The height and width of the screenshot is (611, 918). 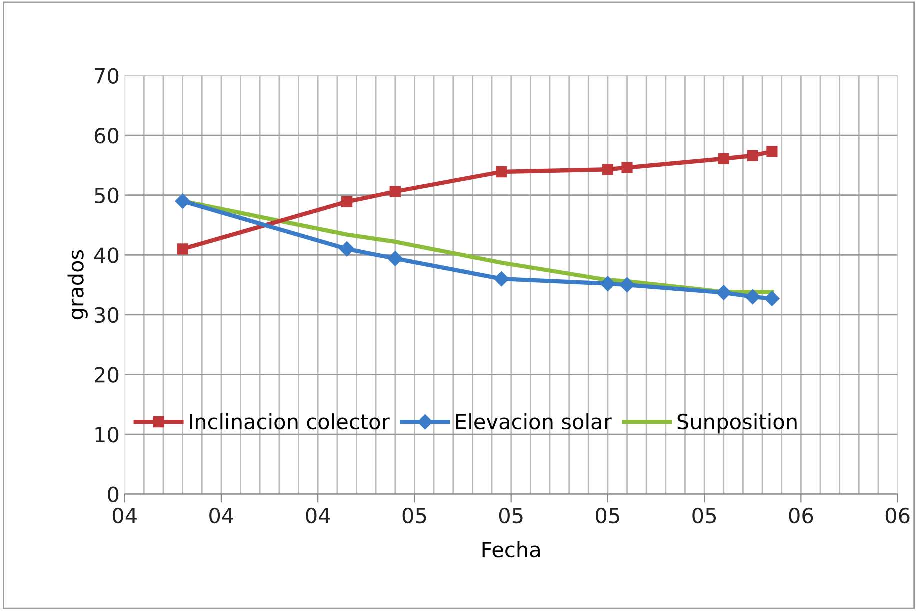 I want to click on legend-label: Elevacion solar, so click(x=534, y=422).